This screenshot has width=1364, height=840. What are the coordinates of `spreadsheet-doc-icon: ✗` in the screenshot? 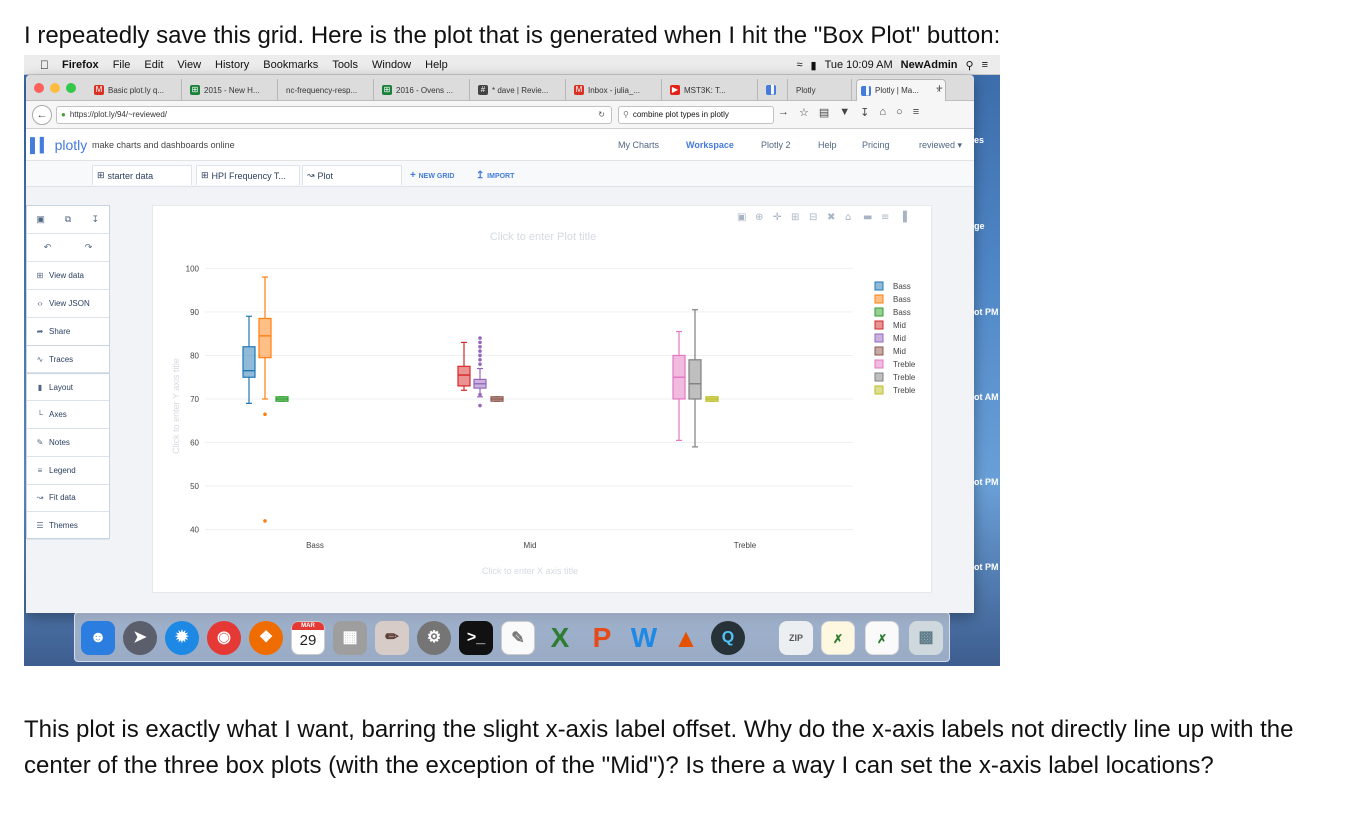 It's located at (838, 638).